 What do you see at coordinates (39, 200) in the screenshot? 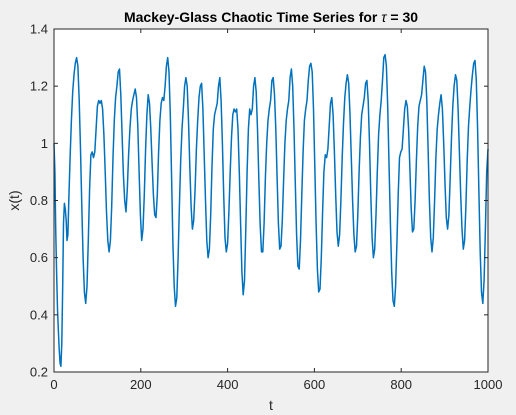
I see `y-tick-label: 0.8` at bounding box center [39, 200].